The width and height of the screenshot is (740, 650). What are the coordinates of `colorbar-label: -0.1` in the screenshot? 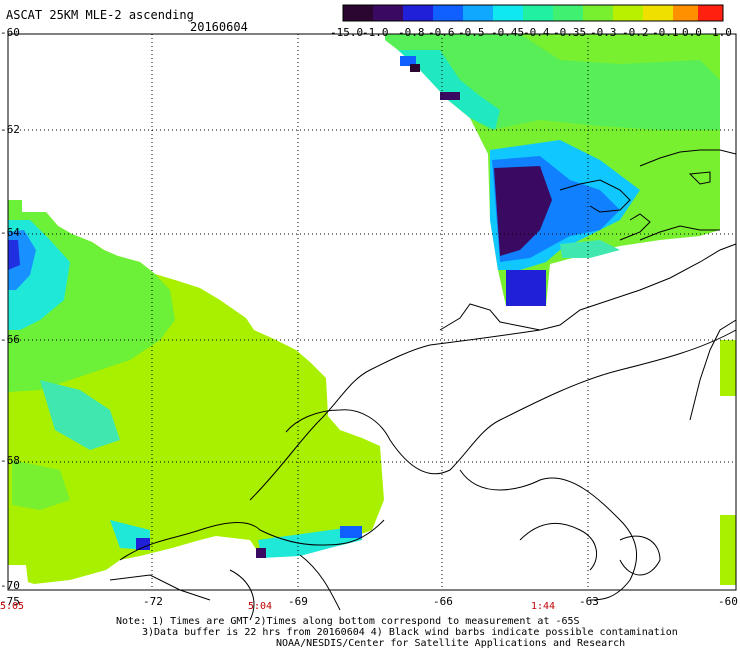 It's located at (665, 32).